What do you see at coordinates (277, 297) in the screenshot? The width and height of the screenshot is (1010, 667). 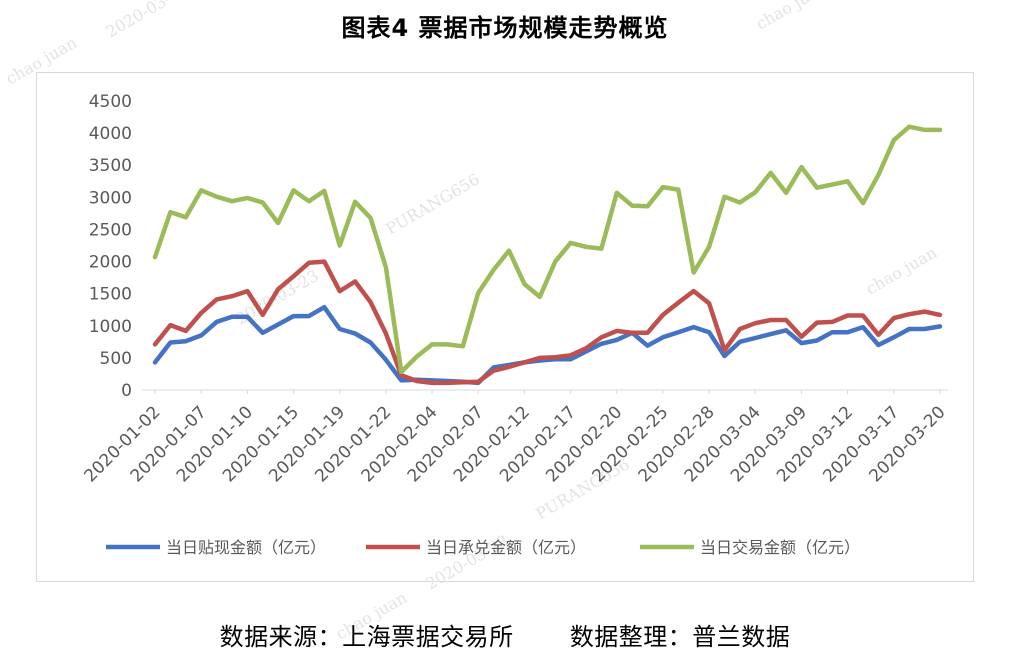 I see `watermark-text: 2020-03-23` at bounding box center [277, 297].